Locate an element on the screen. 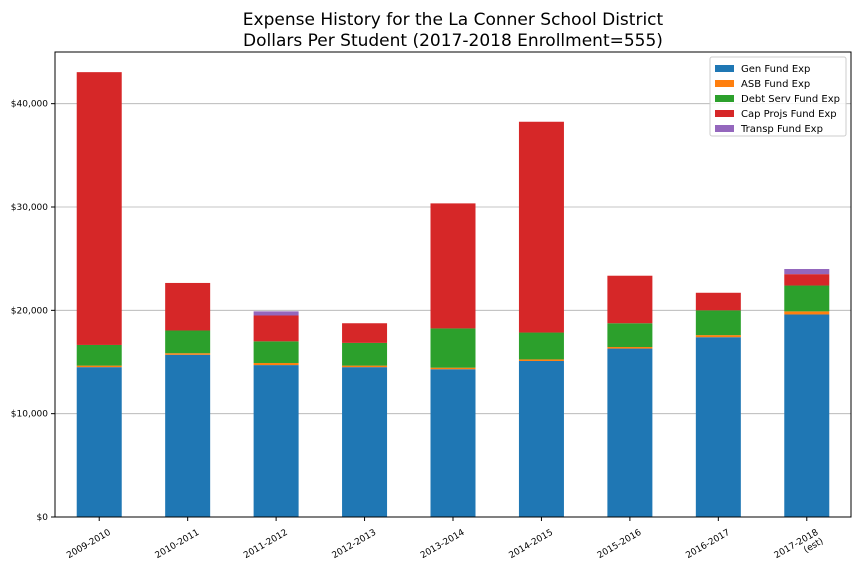  y-tick-label: $0 is located at coordinates (43, 518).